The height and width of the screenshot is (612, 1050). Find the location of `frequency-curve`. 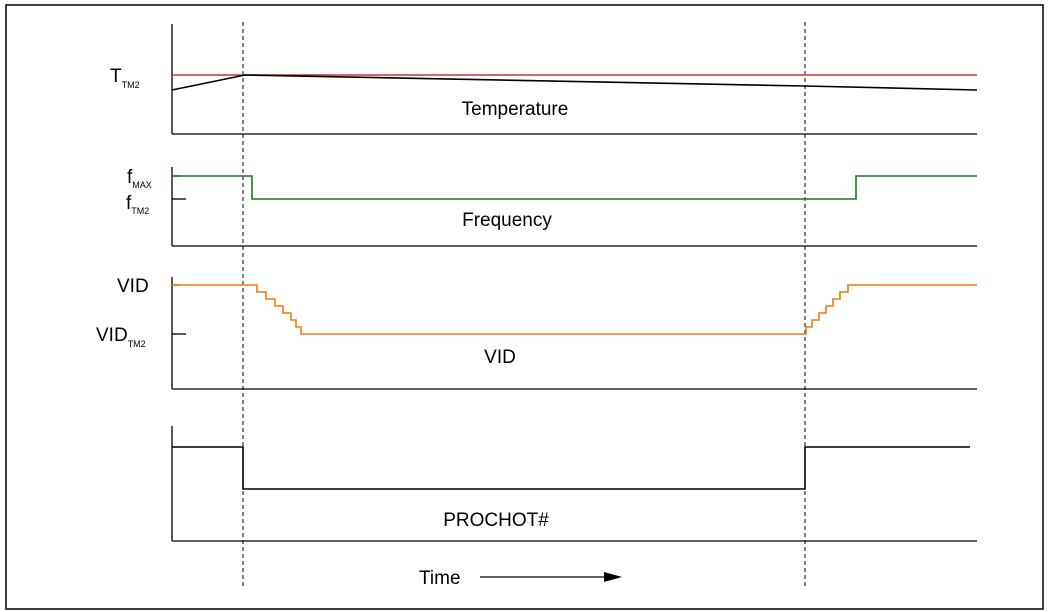

frequency-curve is located at coordinates (574, 187).